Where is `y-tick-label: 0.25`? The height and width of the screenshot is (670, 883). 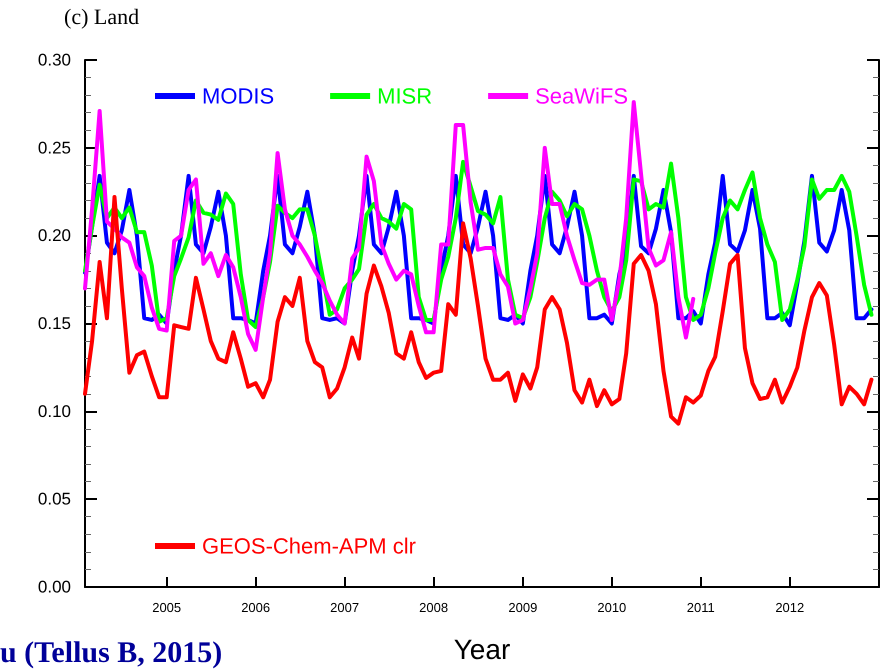
y-tick-label: 0.25 is located at coordinates (54, 148).